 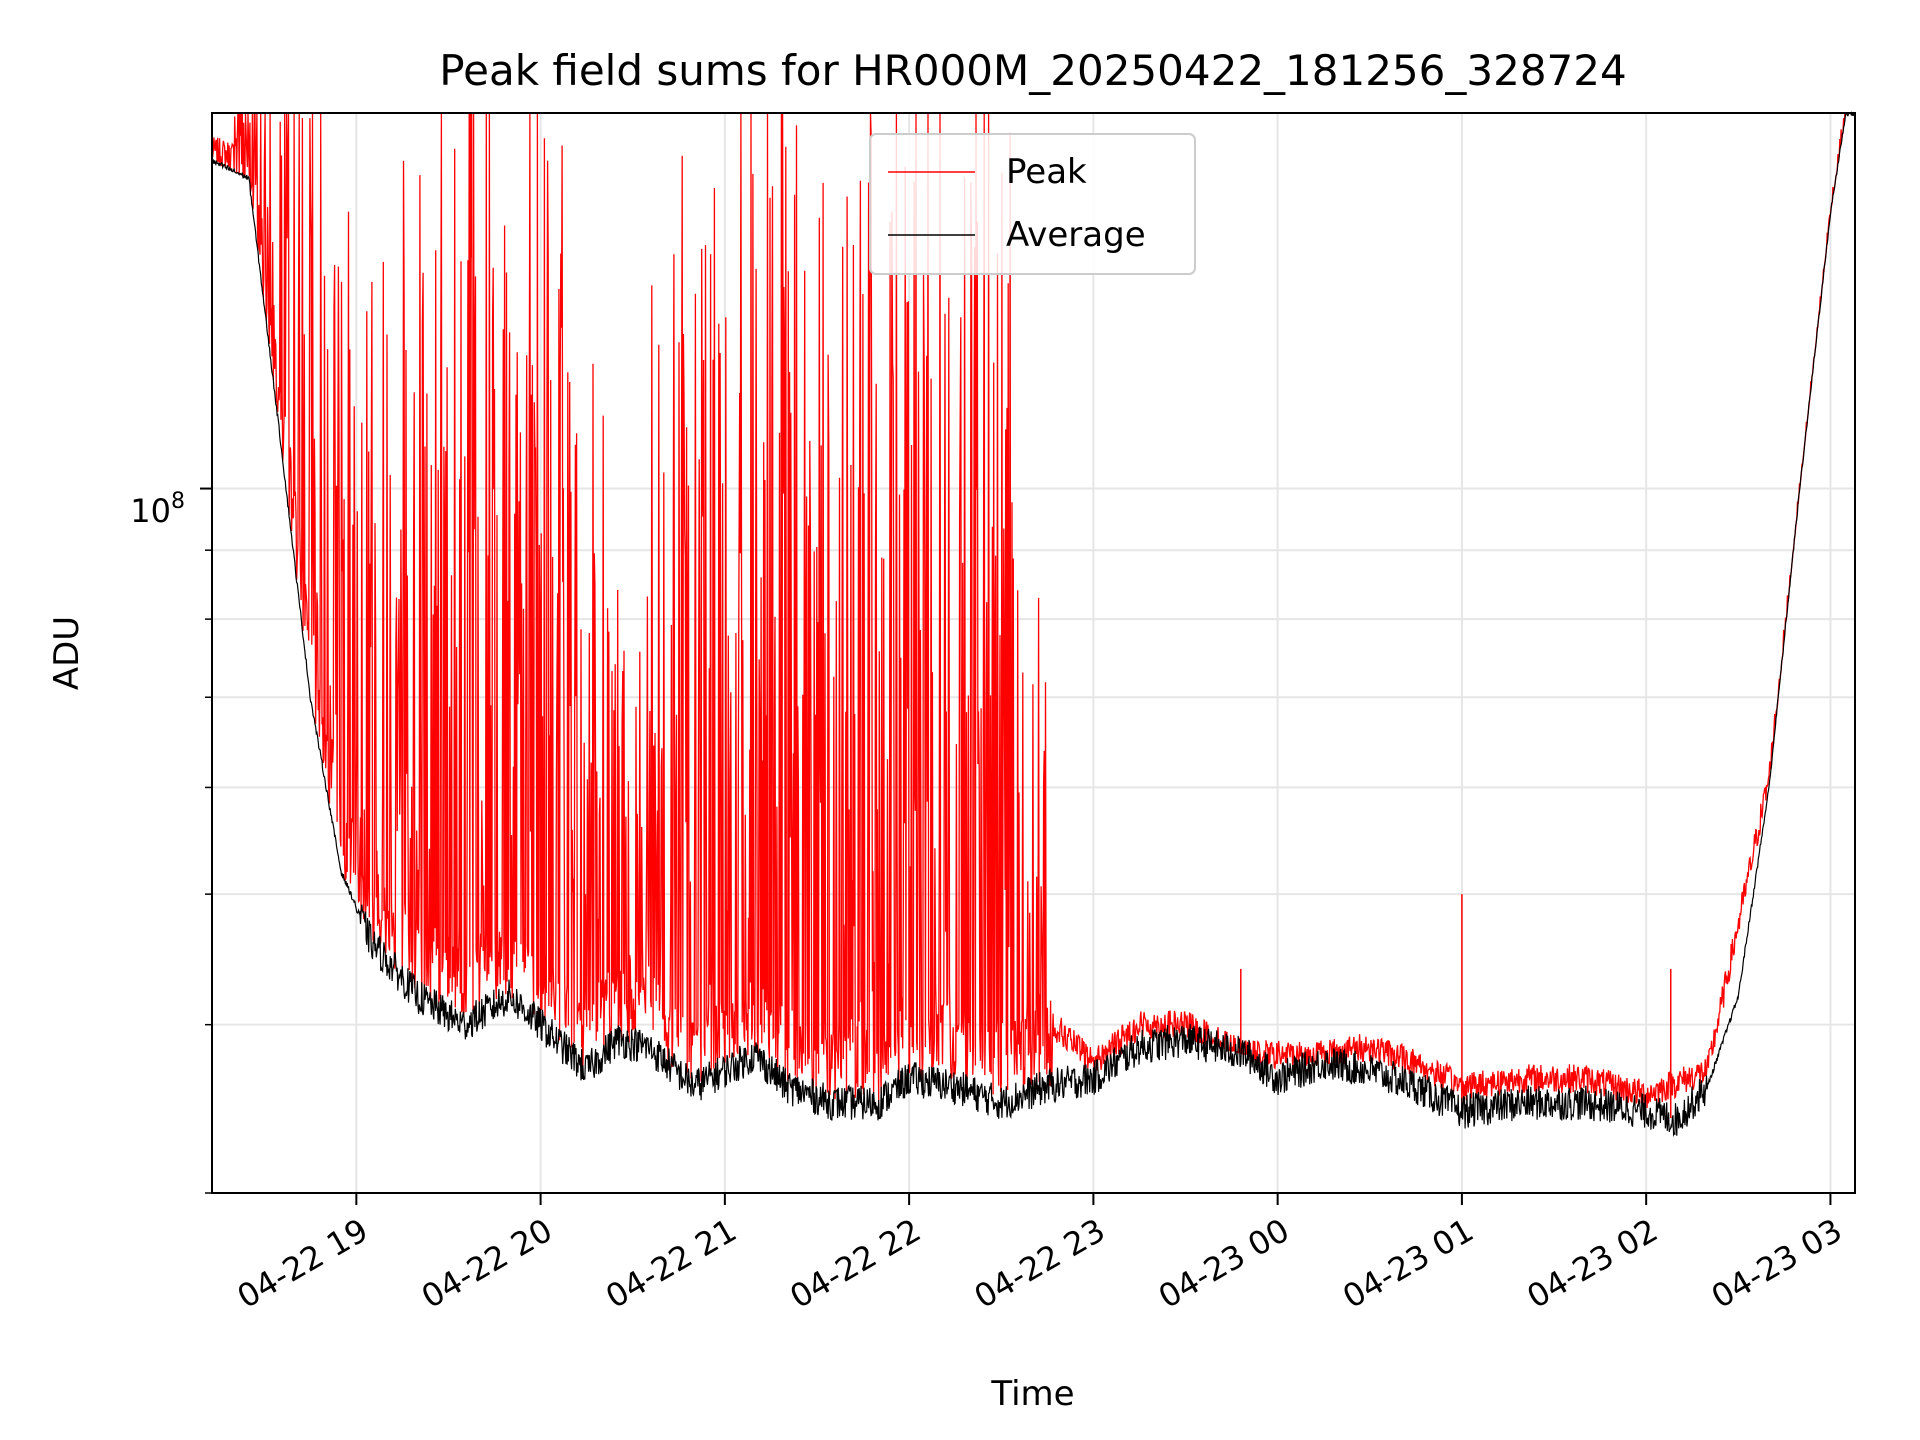 What do you see at coordinates (1032, 1394) in the screenshot?
I see `x-axis-label: Time` at bounding box center [1032, 1394].